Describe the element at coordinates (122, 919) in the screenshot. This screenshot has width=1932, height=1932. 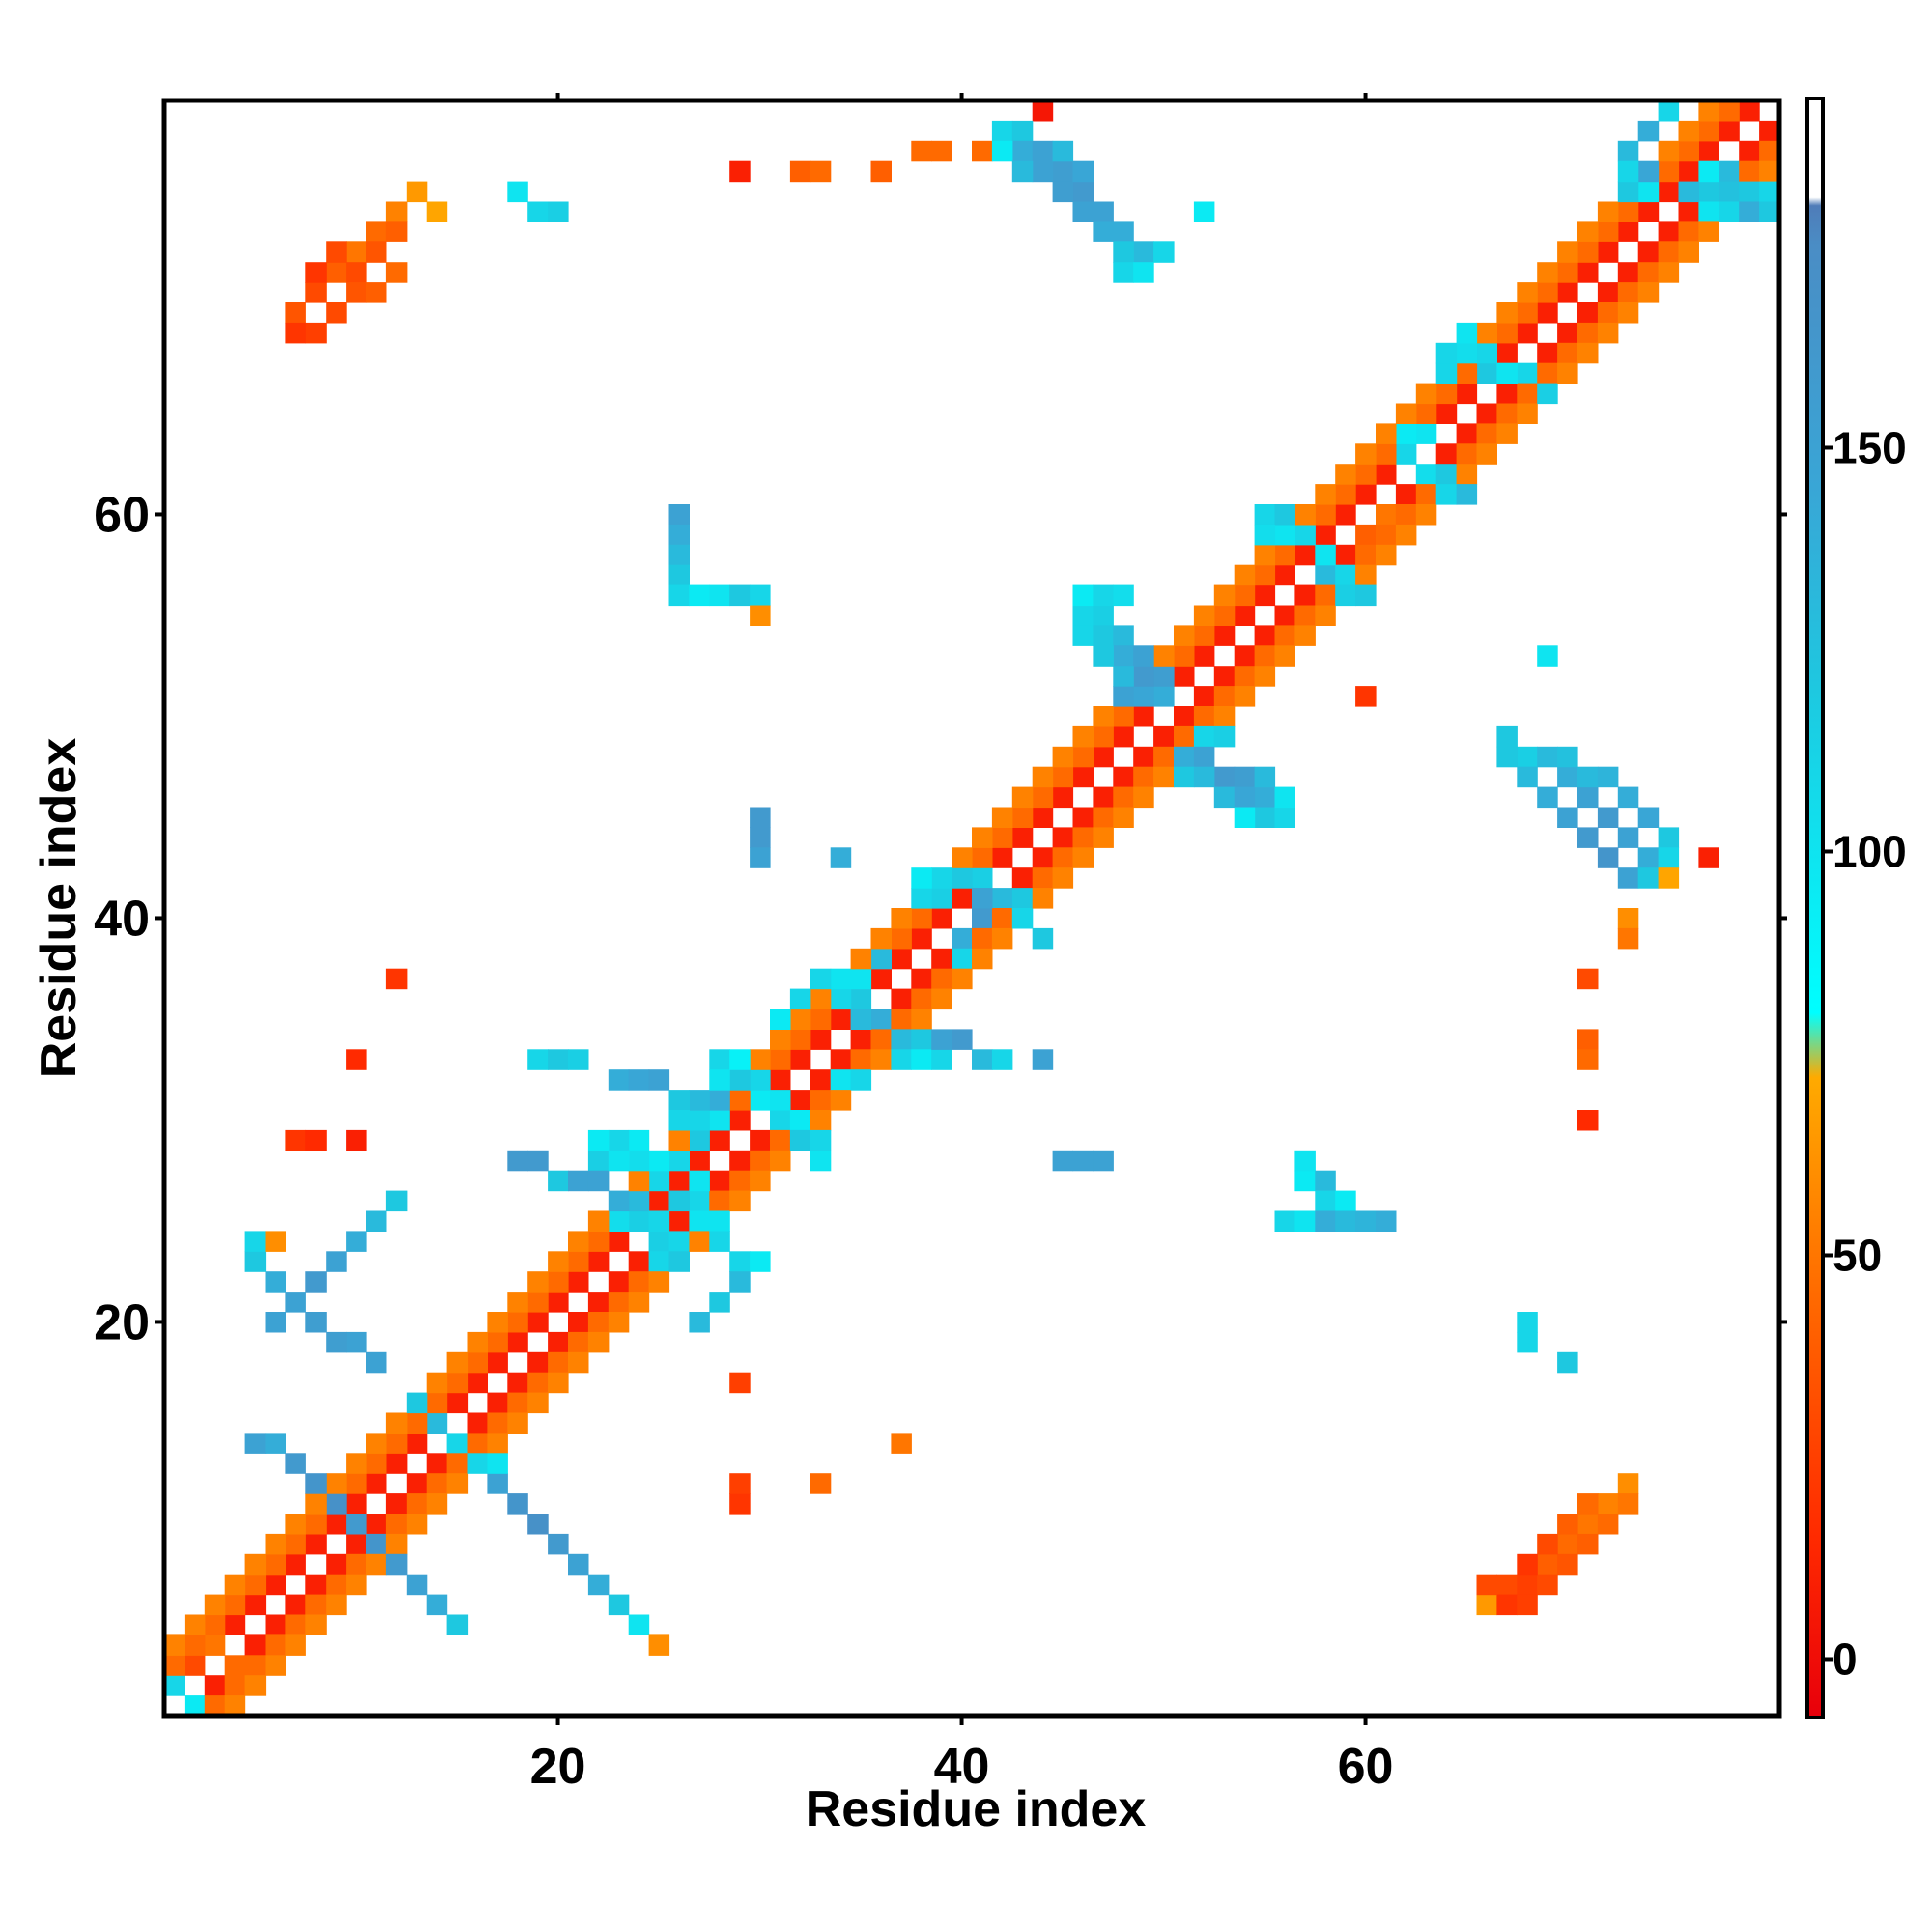
I see `y-tick-label: 40` at that location.